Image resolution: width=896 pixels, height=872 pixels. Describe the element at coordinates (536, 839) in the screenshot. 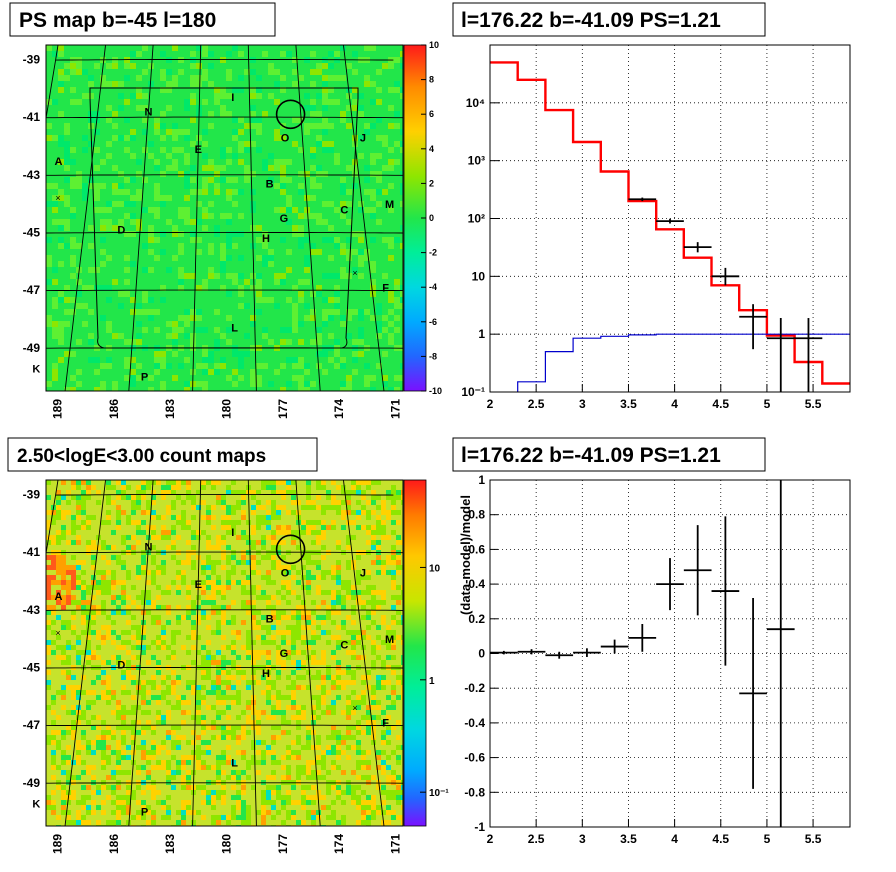

I see `x-tick-label: 2.5` at that location.